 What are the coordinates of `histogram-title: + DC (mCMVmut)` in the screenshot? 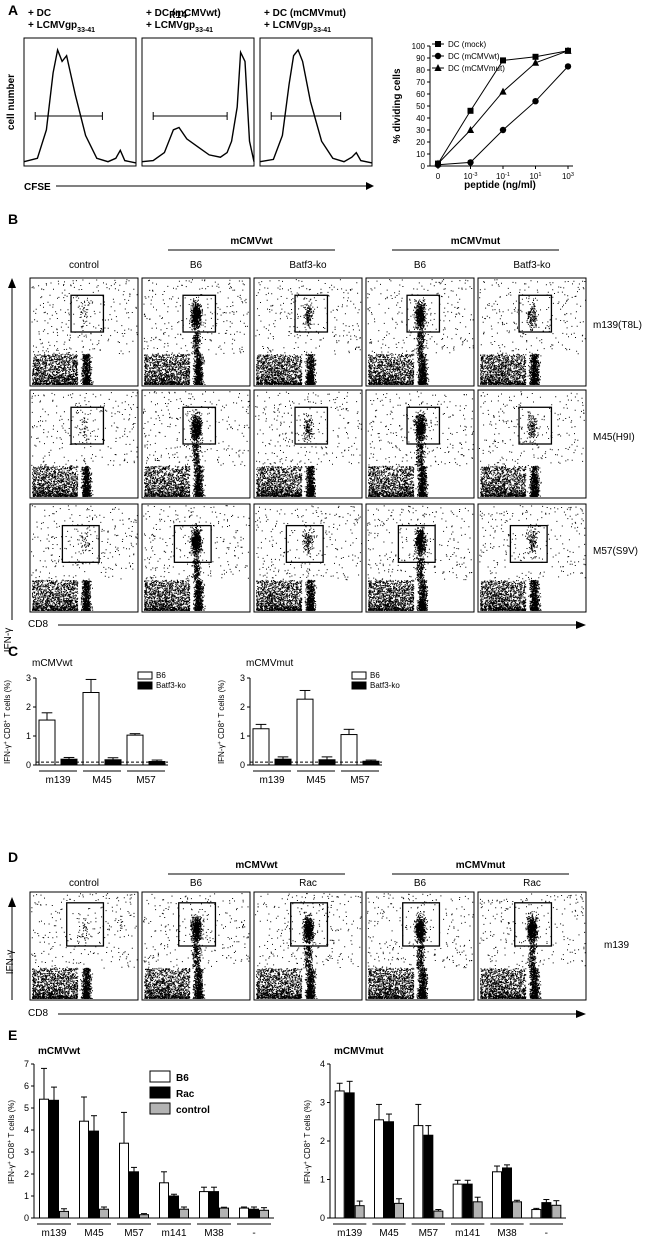 It's located at (305, 13).